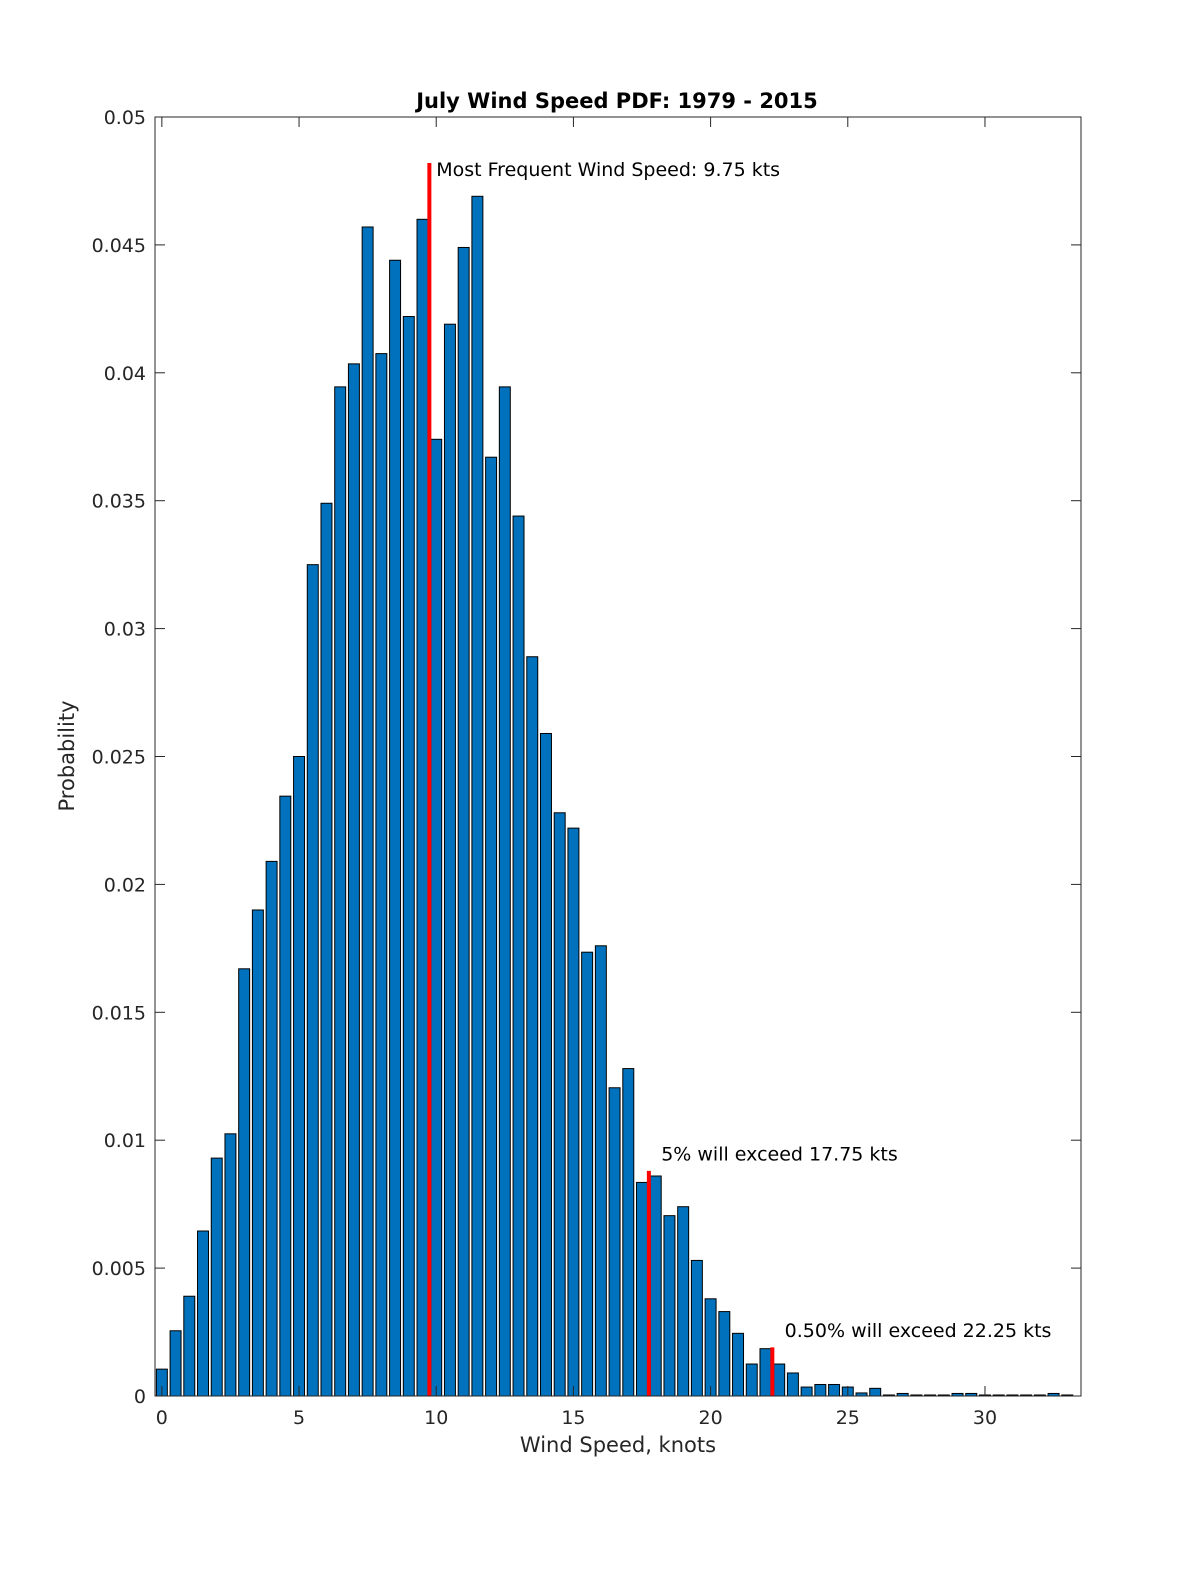 The width and height of the screenshot is (1200, 1579). I want to click on x-tick-label: 15, so click(573, 1418).